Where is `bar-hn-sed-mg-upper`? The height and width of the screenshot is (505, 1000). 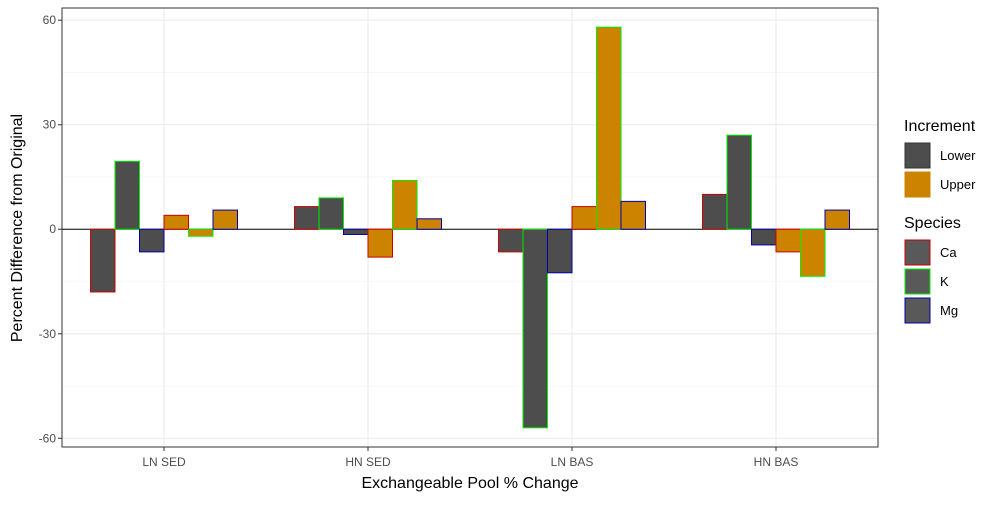 bar-hn-sed-mg-upper is located at coordinates (429, 224).